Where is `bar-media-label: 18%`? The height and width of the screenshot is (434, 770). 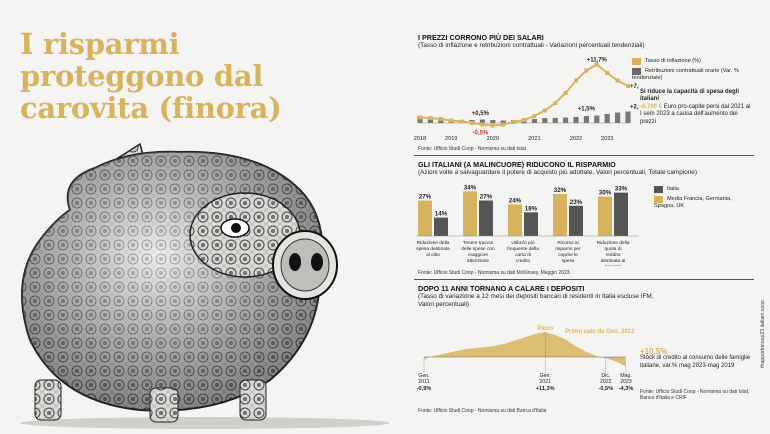
bar-media-label: 18% is located at coordinates (531, 208).